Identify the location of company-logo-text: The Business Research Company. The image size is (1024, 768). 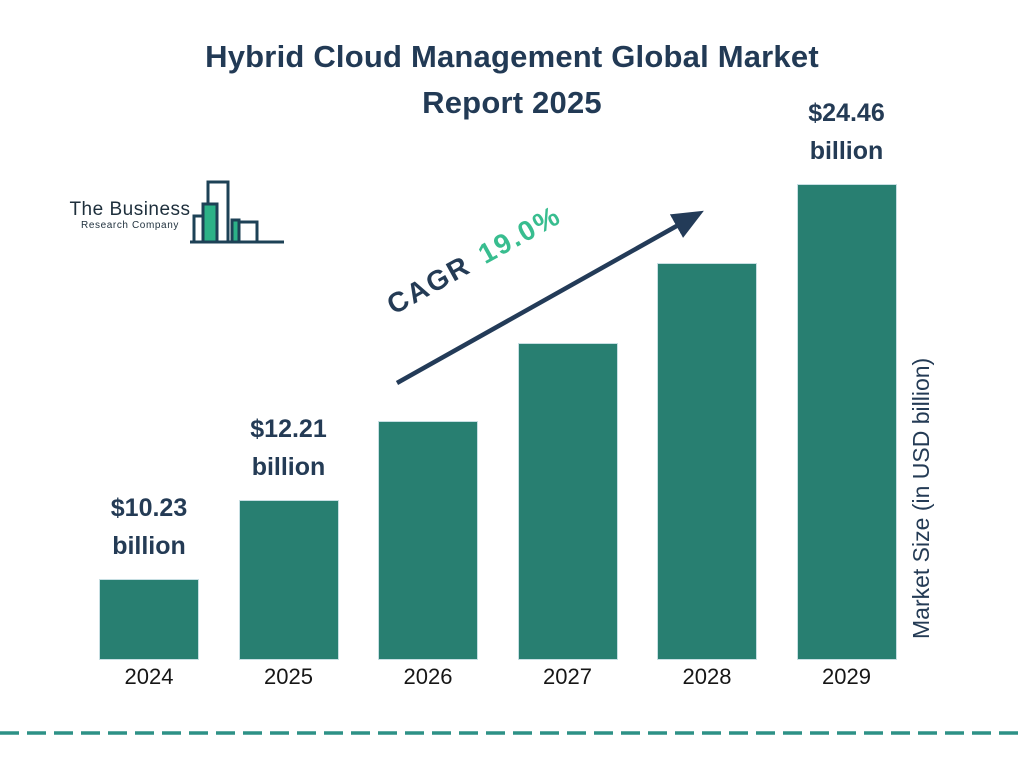
(130, 216).